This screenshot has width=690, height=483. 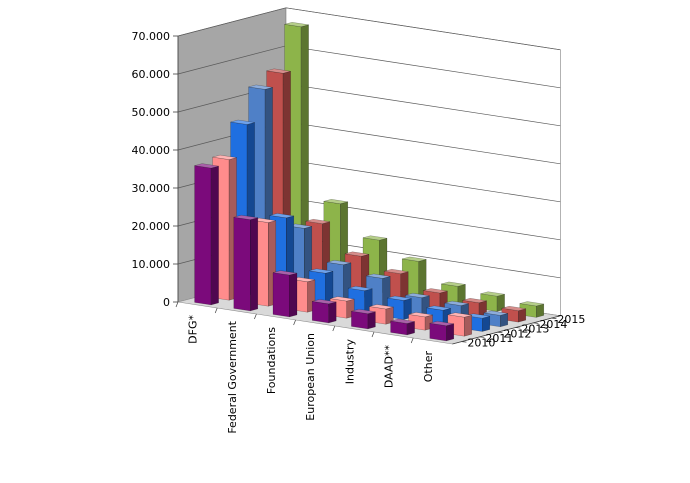 I want to click on category-label: DFG*, so click(x=193, y=329).